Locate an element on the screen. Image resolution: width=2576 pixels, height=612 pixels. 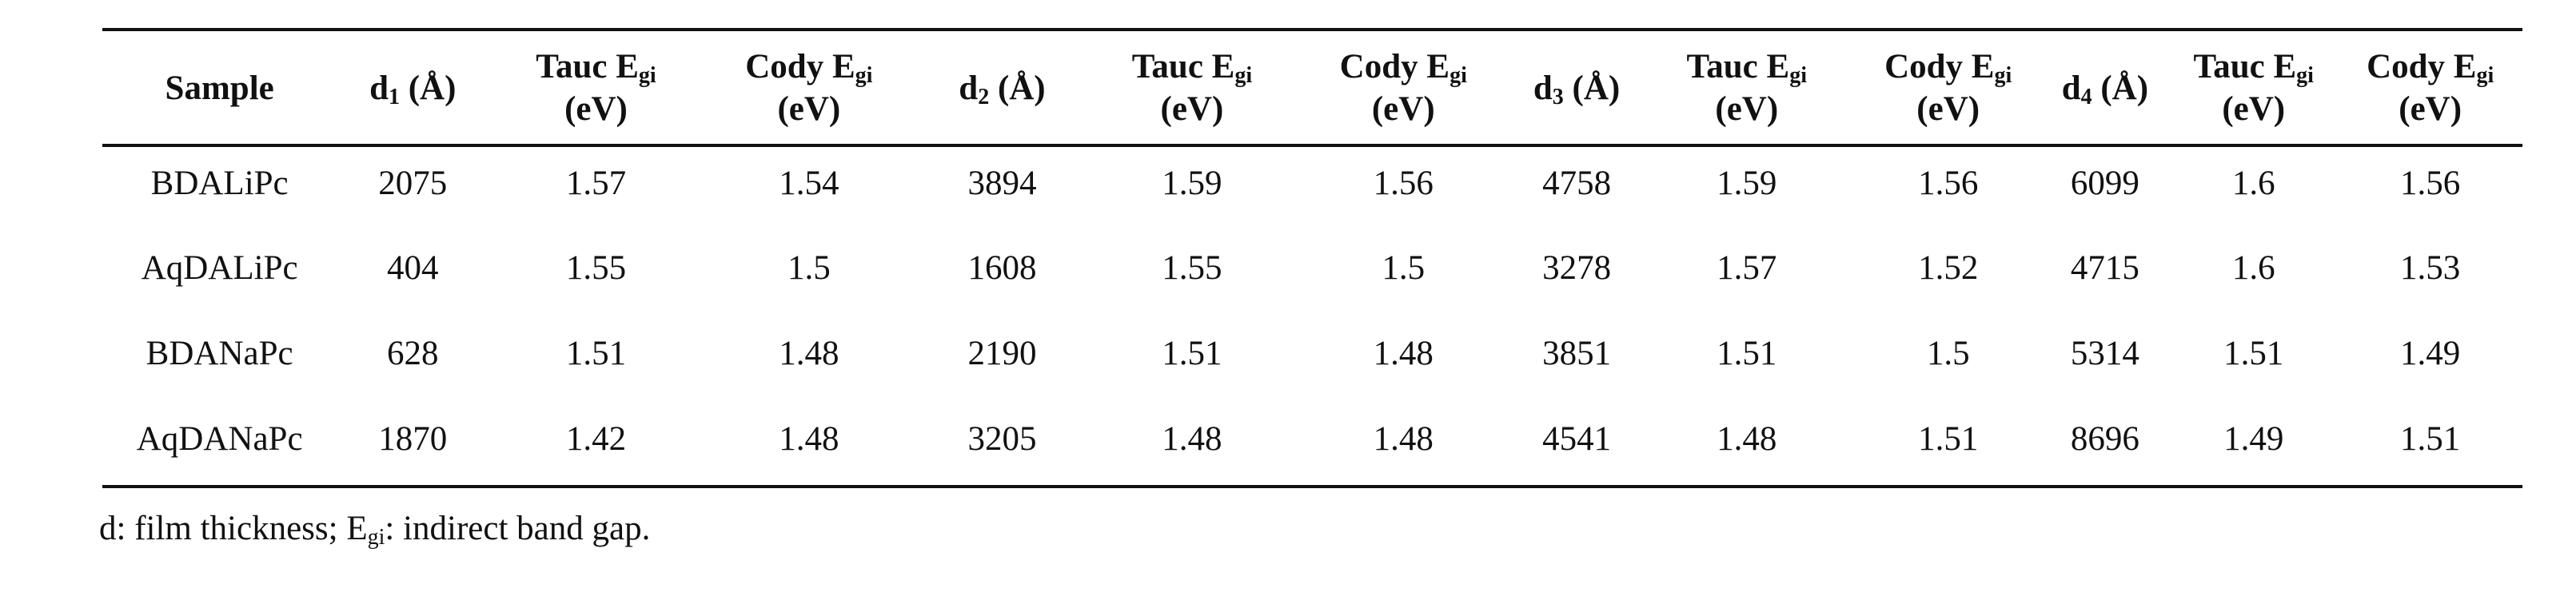
cell: 1.42 is located at coordinates (596, 439).